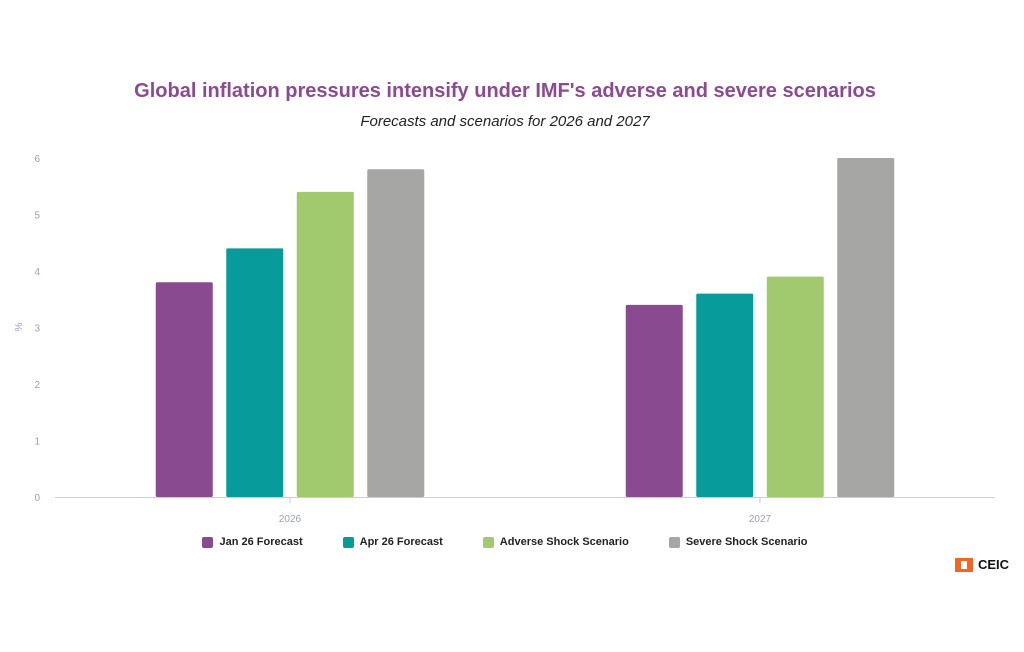 Image resolution: width=1024 pixels, height=652 pixels. Describe the element at coordinates (261, 542) in the screenshot. I see `legend-label: Jan 26 Forecast` at that location.